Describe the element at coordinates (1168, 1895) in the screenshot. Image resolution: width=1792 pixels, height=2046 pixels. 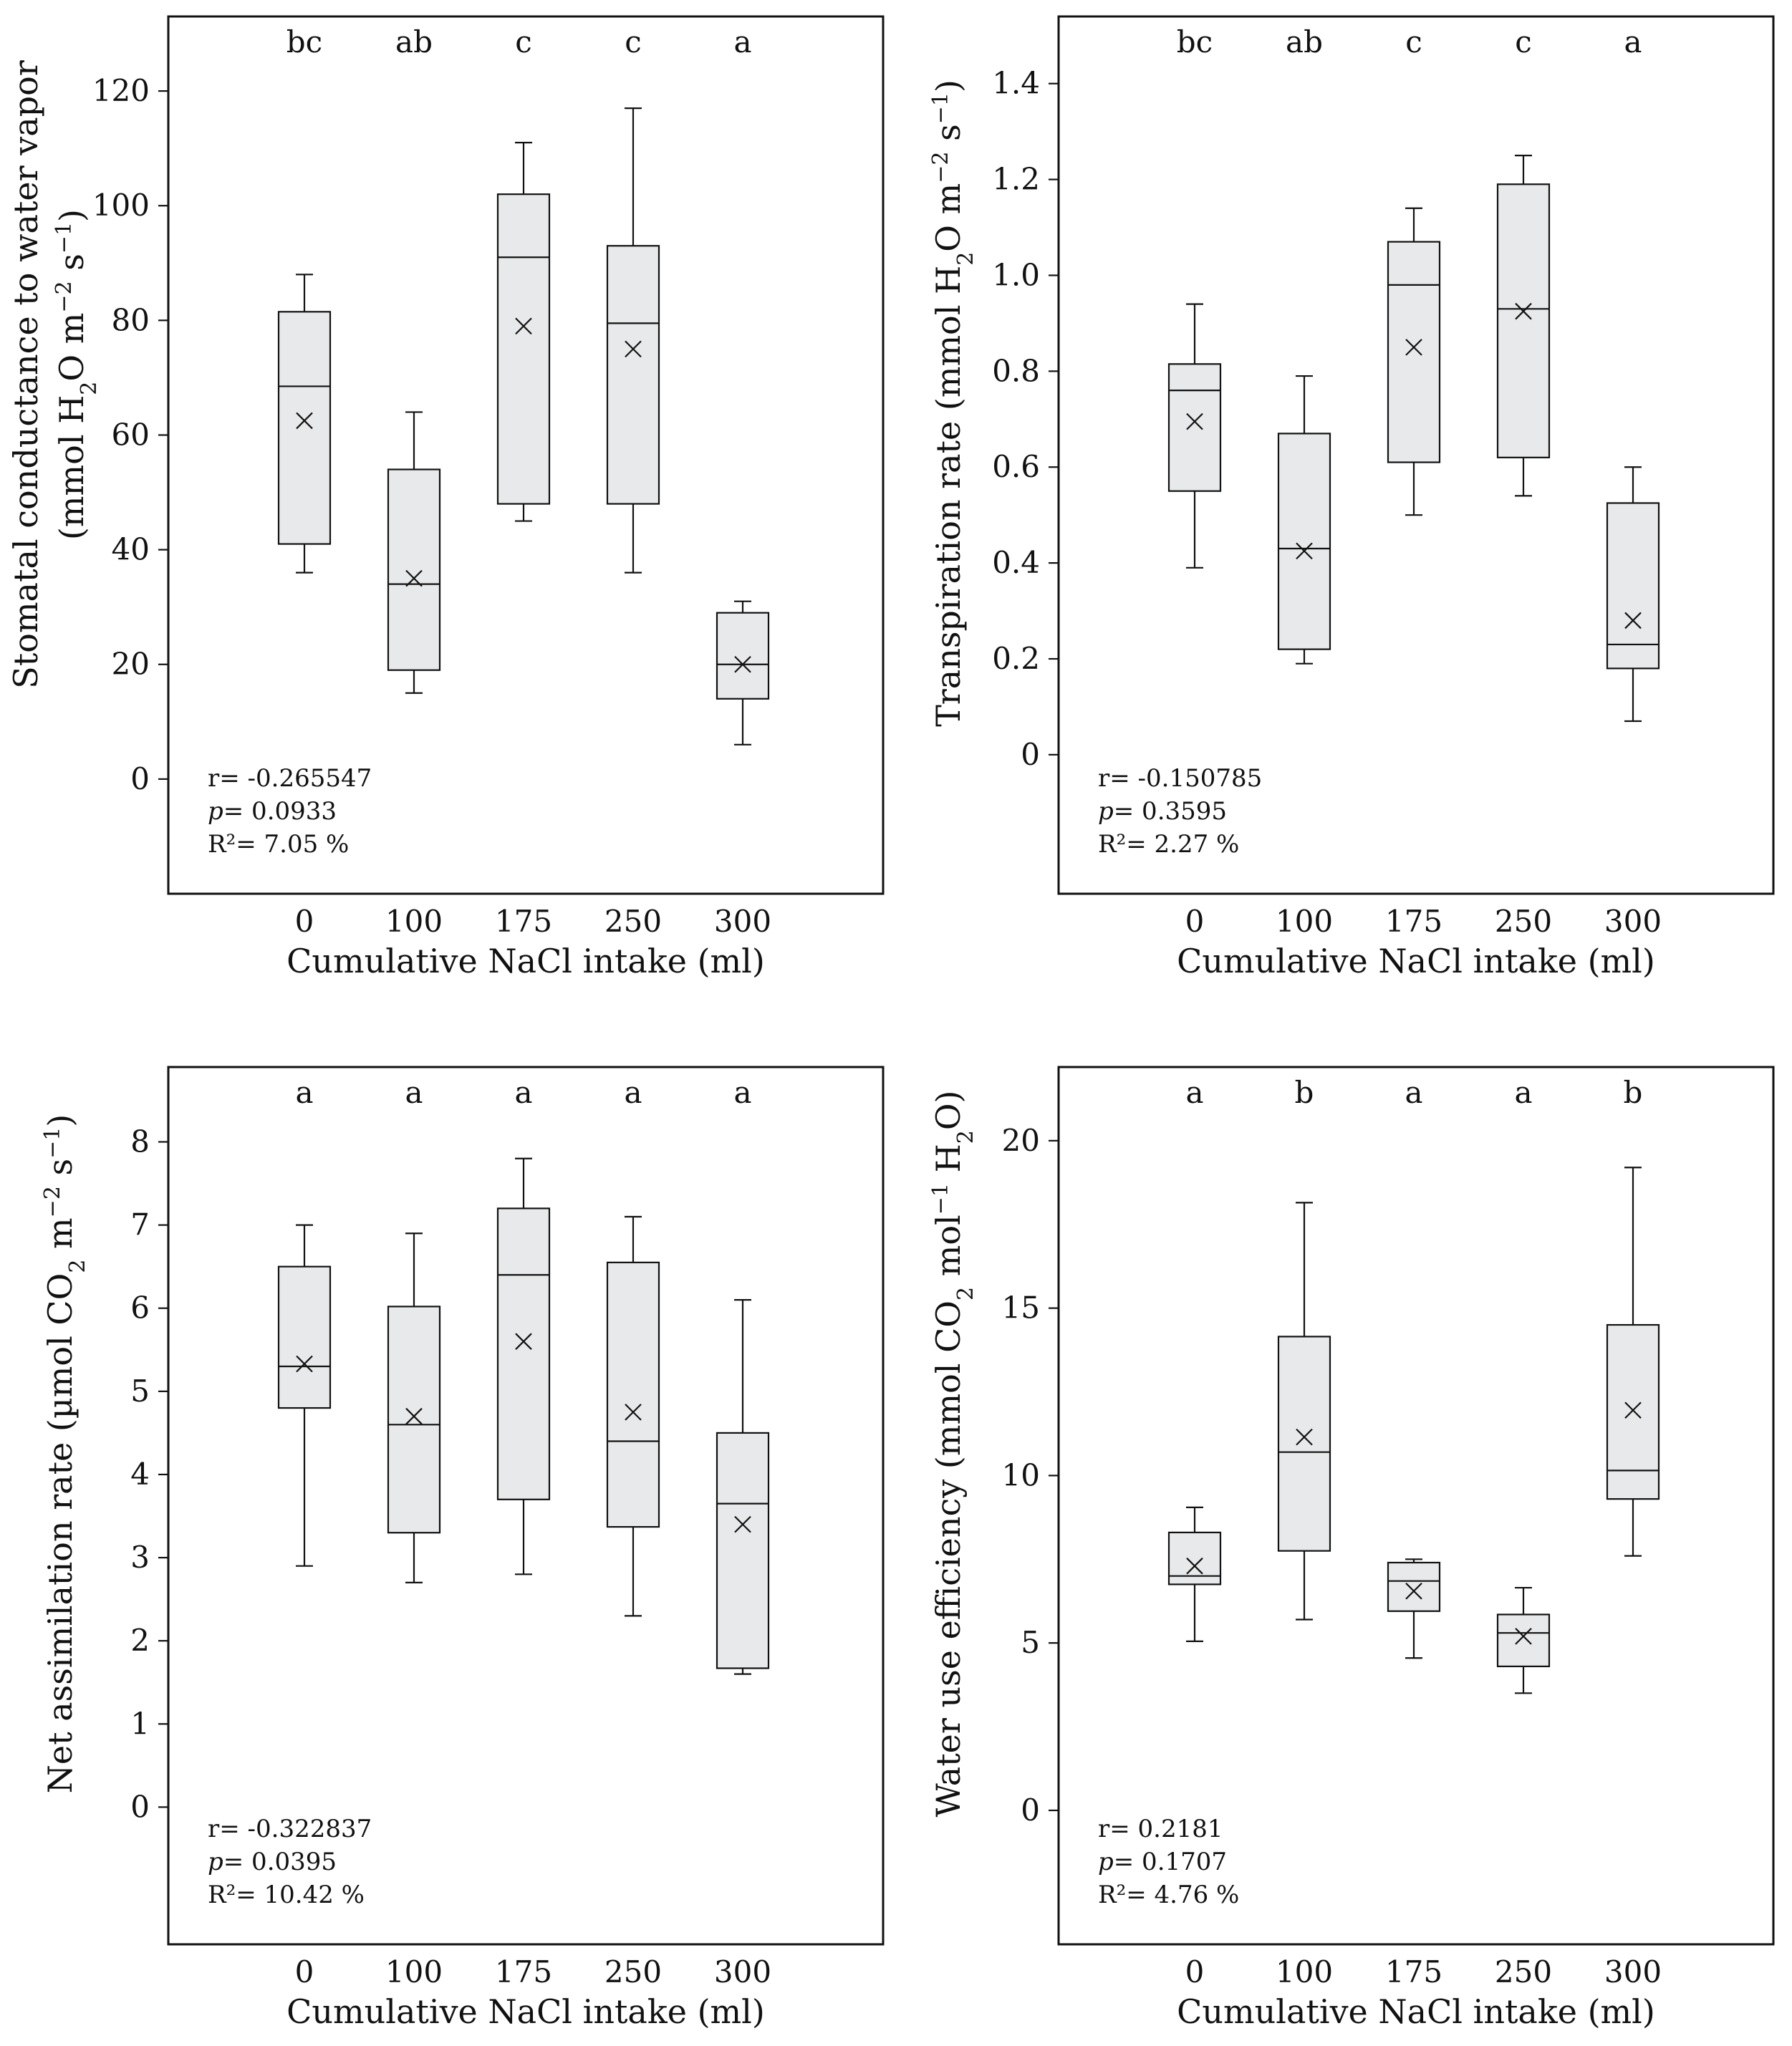
I see `stats-r2: R²= 4.76 %` at that location.